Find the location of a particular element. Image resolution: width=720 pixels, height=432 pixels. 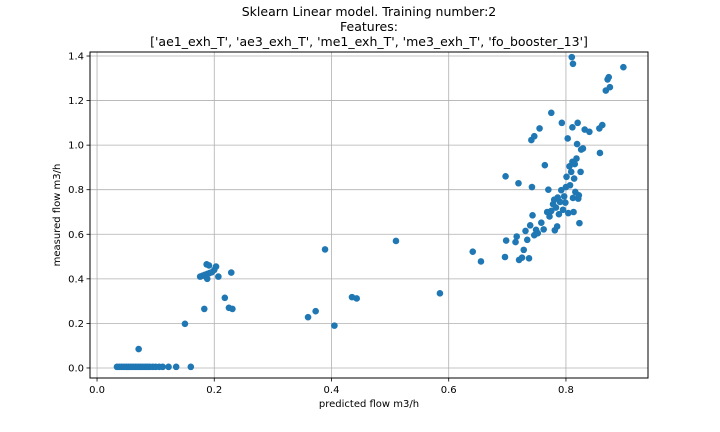

y-tick-label: 0.0 is located at coordinates (76, 368).